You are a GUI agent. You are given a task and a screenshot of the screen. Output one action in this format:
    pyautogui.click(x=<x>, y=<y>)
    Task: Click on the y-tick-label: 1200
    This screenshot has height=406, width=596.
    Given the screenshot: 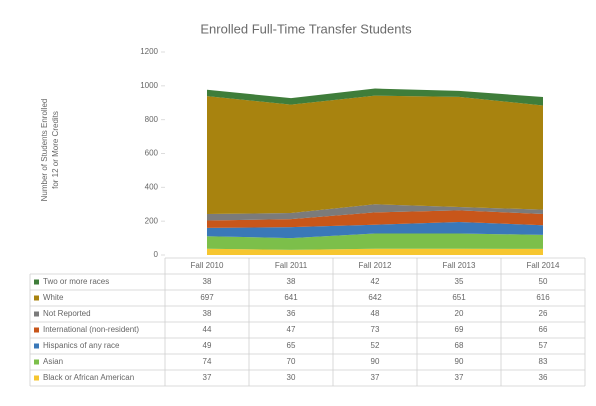 What is the action you would take?
    pyautogui.click(x=149, y=51)
    